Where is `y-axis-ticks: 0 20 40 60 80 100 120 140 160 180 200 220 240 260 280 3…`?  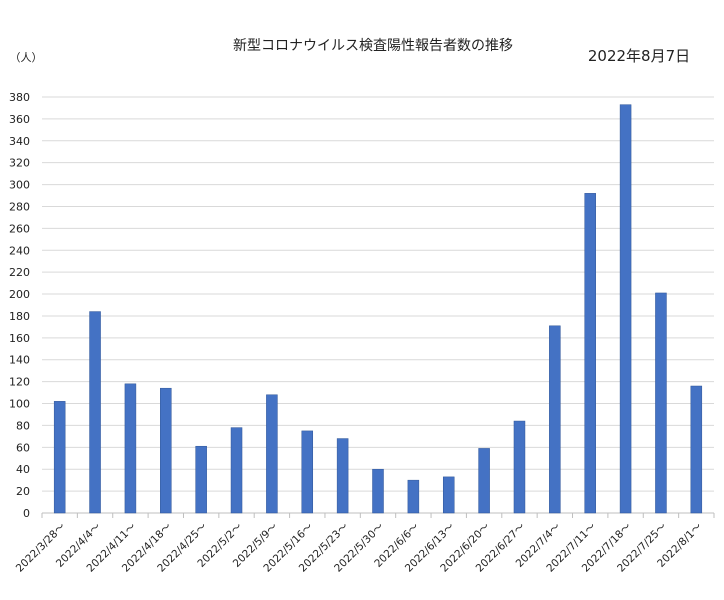 y-axis-ticks: 0 20 40 60 80 100 120 140 160 180 200 220 240 260 280 3… is located at coordinates (19, 305).